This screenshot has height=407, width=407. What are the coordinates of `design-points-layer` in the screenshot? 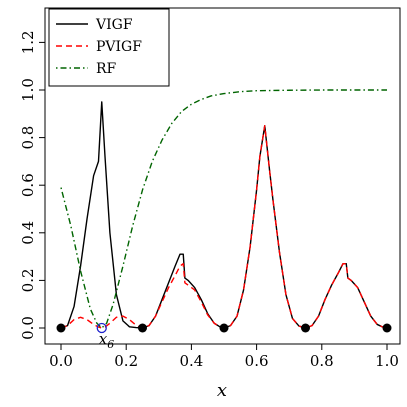 It's located at (224, 328).